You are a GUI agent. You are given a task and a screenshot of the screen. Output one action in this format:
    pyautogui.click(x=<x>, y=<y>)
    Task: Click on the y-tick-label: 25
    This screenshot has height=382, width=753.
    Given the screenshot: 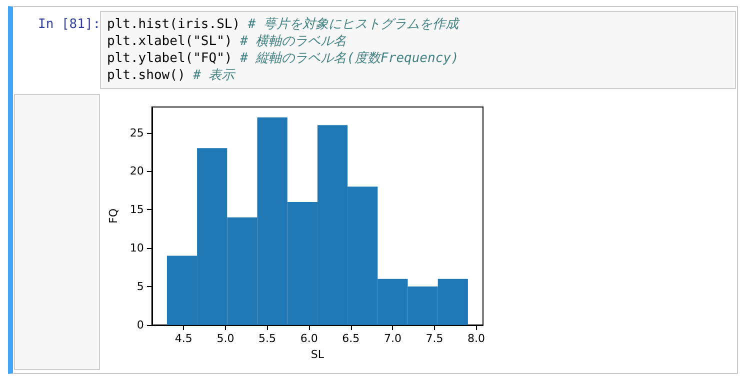 What is the action you would take?
    pyautogui.click(x=137, y=133)
    